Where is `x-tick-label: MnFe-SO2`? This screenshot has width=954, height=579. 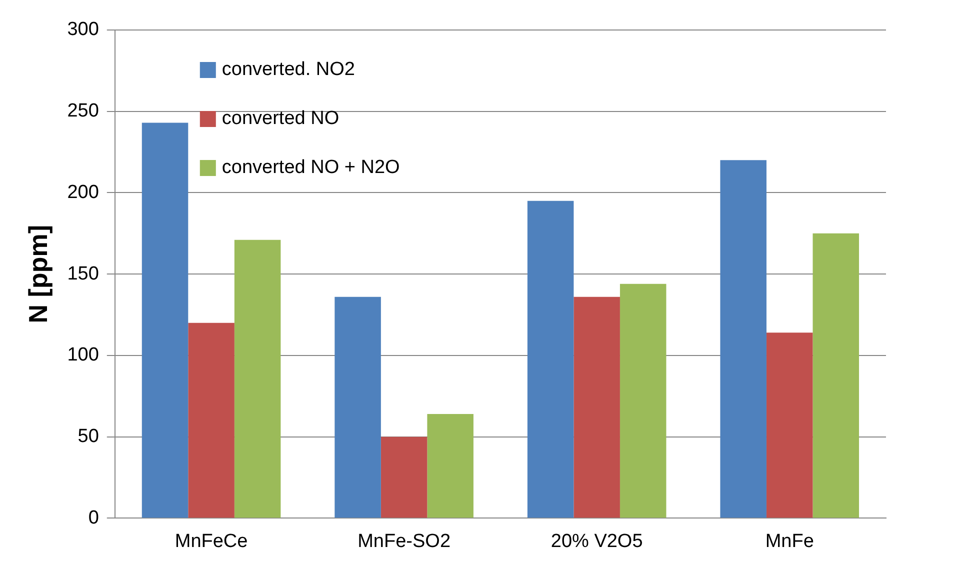 x-tick-label: MnFe-SO2 is located at coordinates (404, 541).